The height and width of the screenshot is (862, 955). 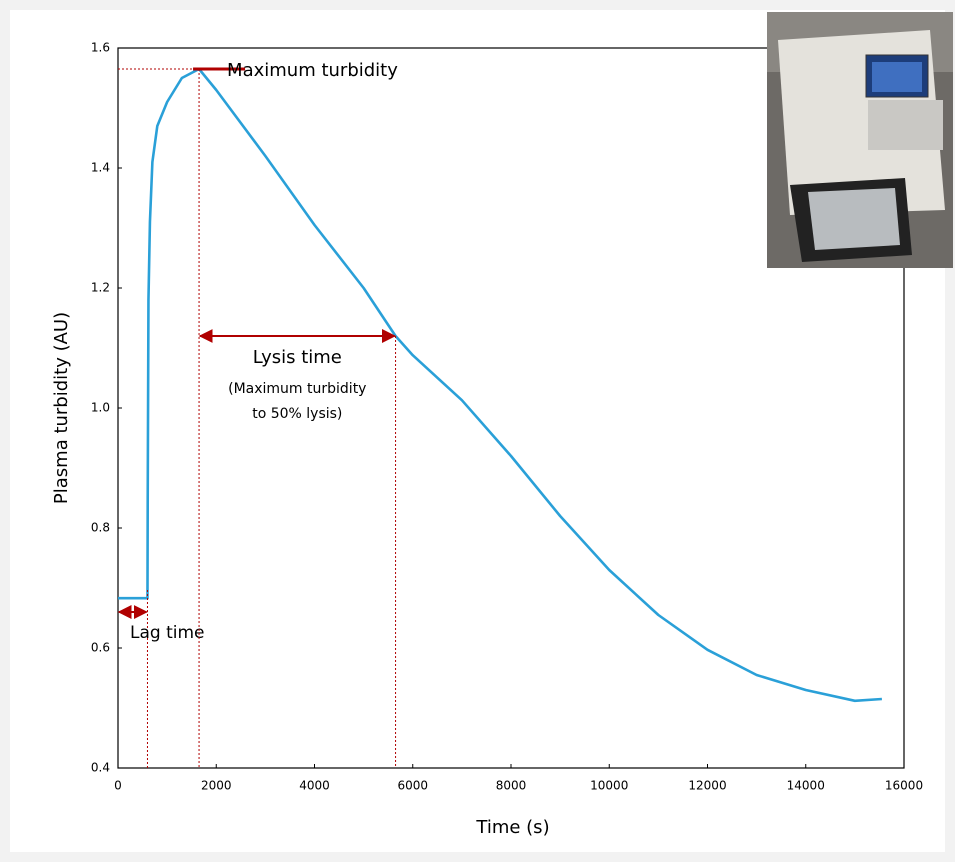 What do you see at coordinates (314, 786) in the screenshot?
I see `x-tick-label: 4000` at bounding box center [314, 786].